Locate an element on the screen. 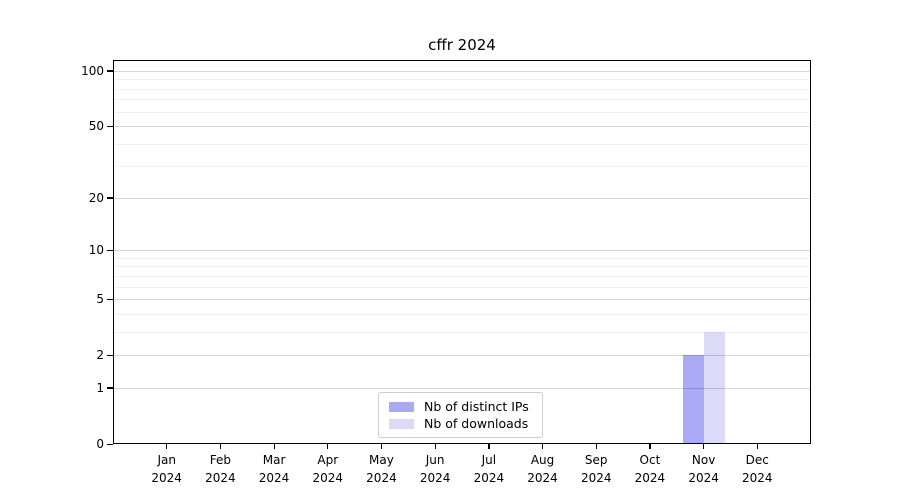 This screenshot has width=900, height=500. x-tick-label: Dec 2024 is located at coordinates (757, 469).